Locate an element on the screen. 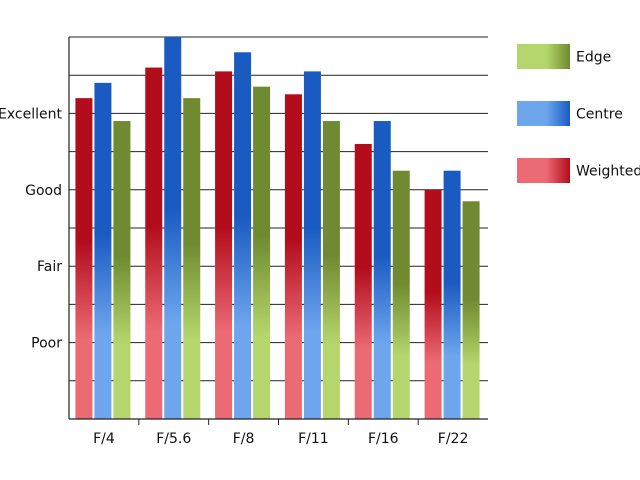  x-tick-label: F/5.6 is located at coordinates (173, 439).